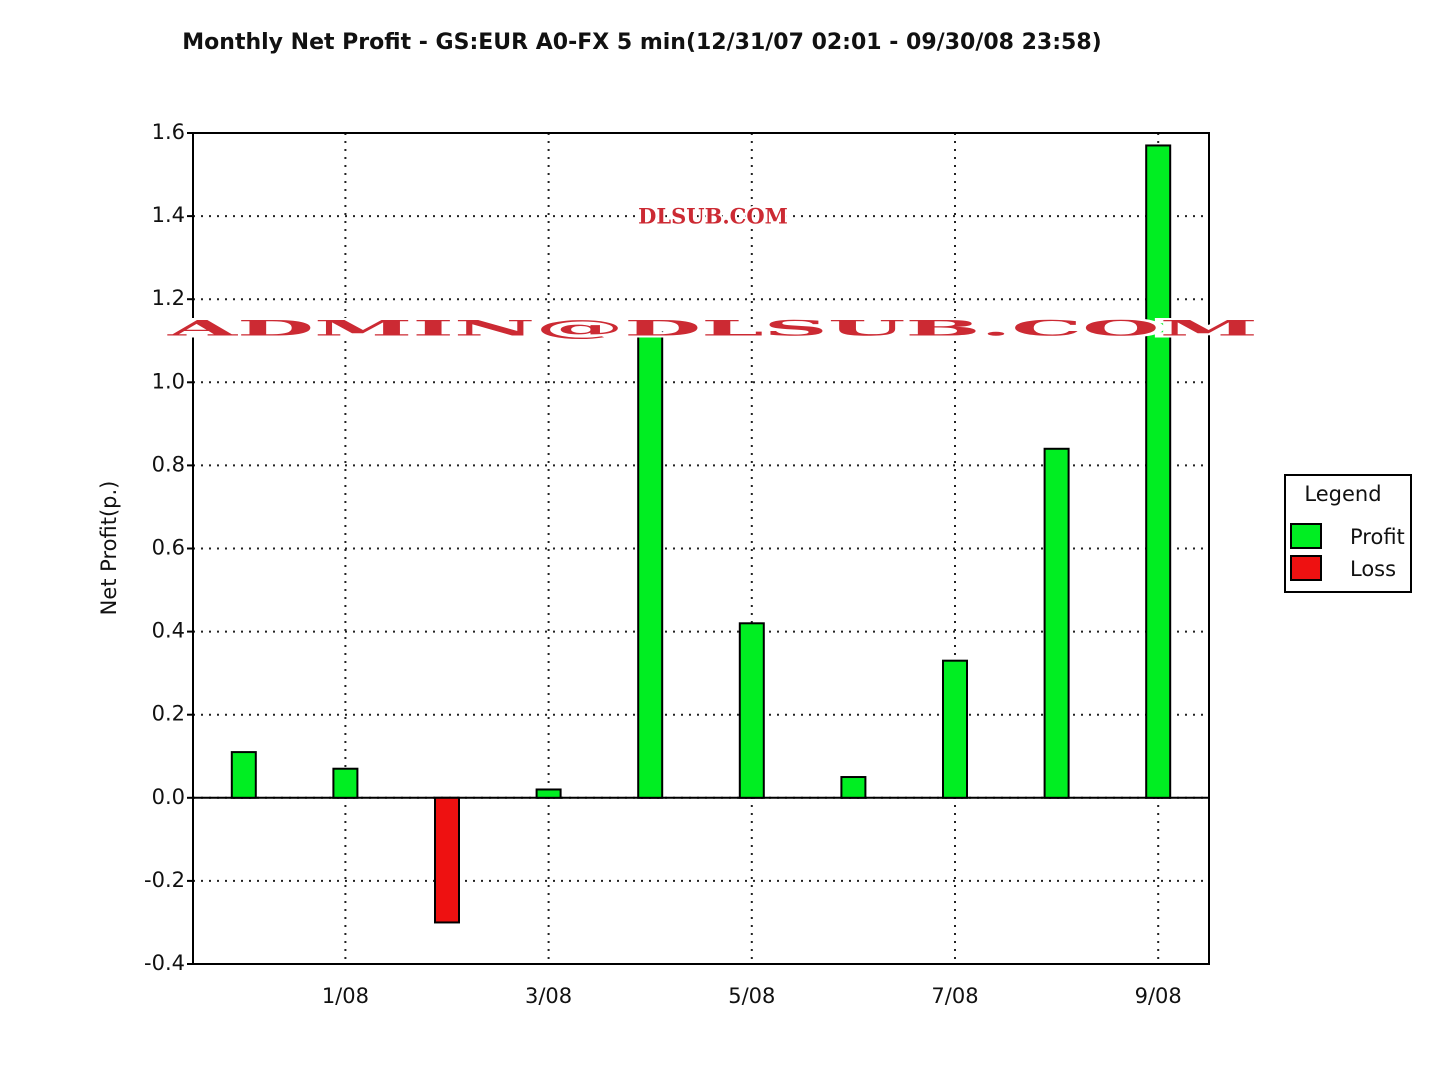  I want to click on watermark: DLSUB.COM, so click(713, 216).